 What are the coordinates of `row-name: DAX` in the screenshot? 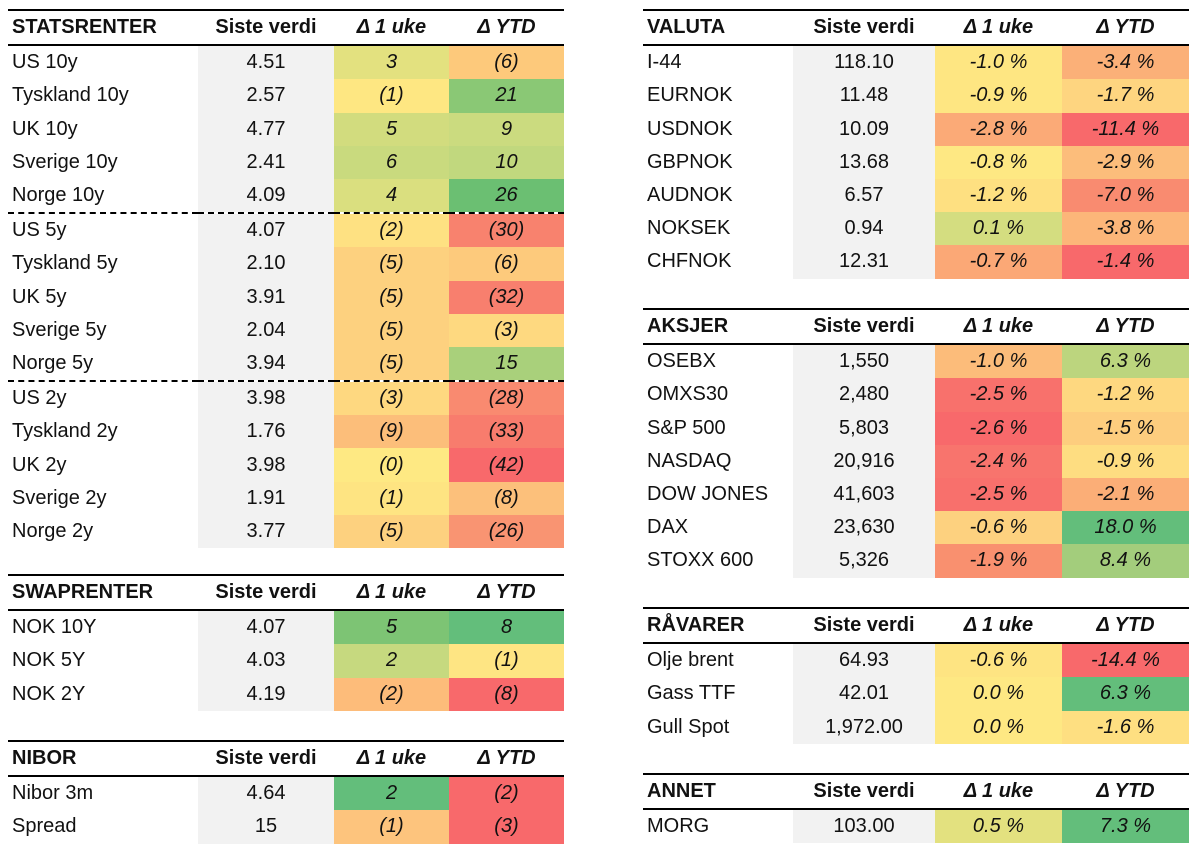 It's located at (668, 527).